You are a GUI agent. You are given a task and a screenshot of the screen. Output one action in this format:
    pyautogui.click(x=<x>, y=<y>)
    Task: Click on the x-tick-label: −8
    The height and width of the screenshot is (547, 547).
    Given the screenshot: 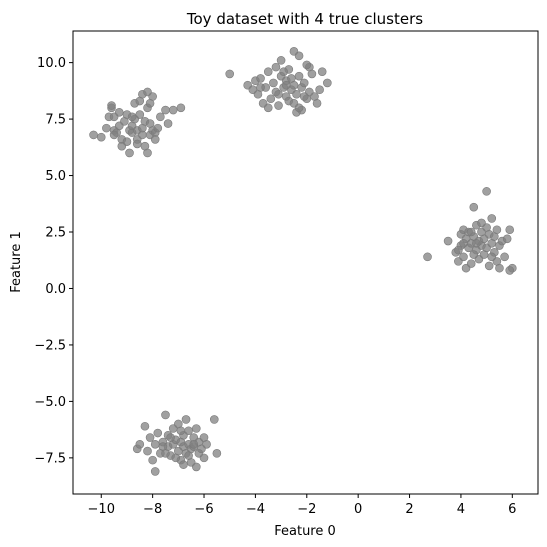 What is the action you would take?
    pyautogui.click(x=152, y=509)
    